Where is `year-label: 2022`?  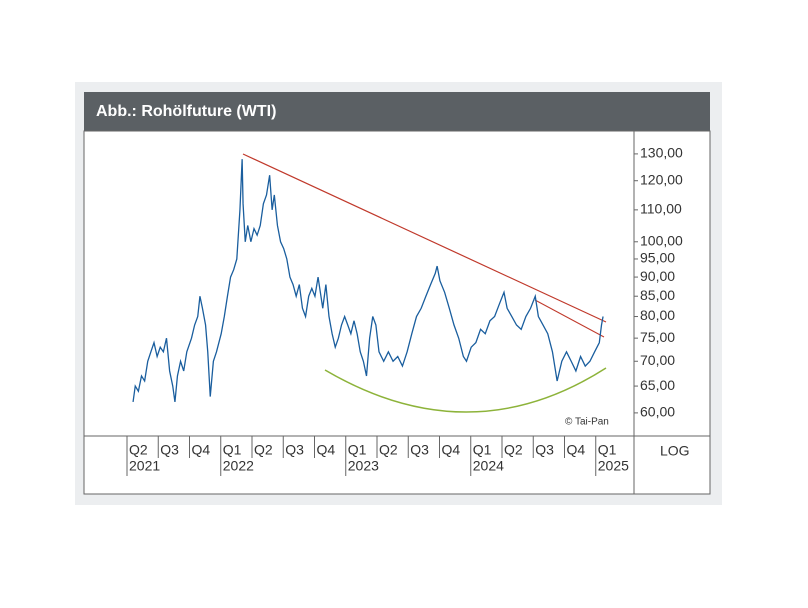
year-label: 2022 is located at coordinates (238, 466).